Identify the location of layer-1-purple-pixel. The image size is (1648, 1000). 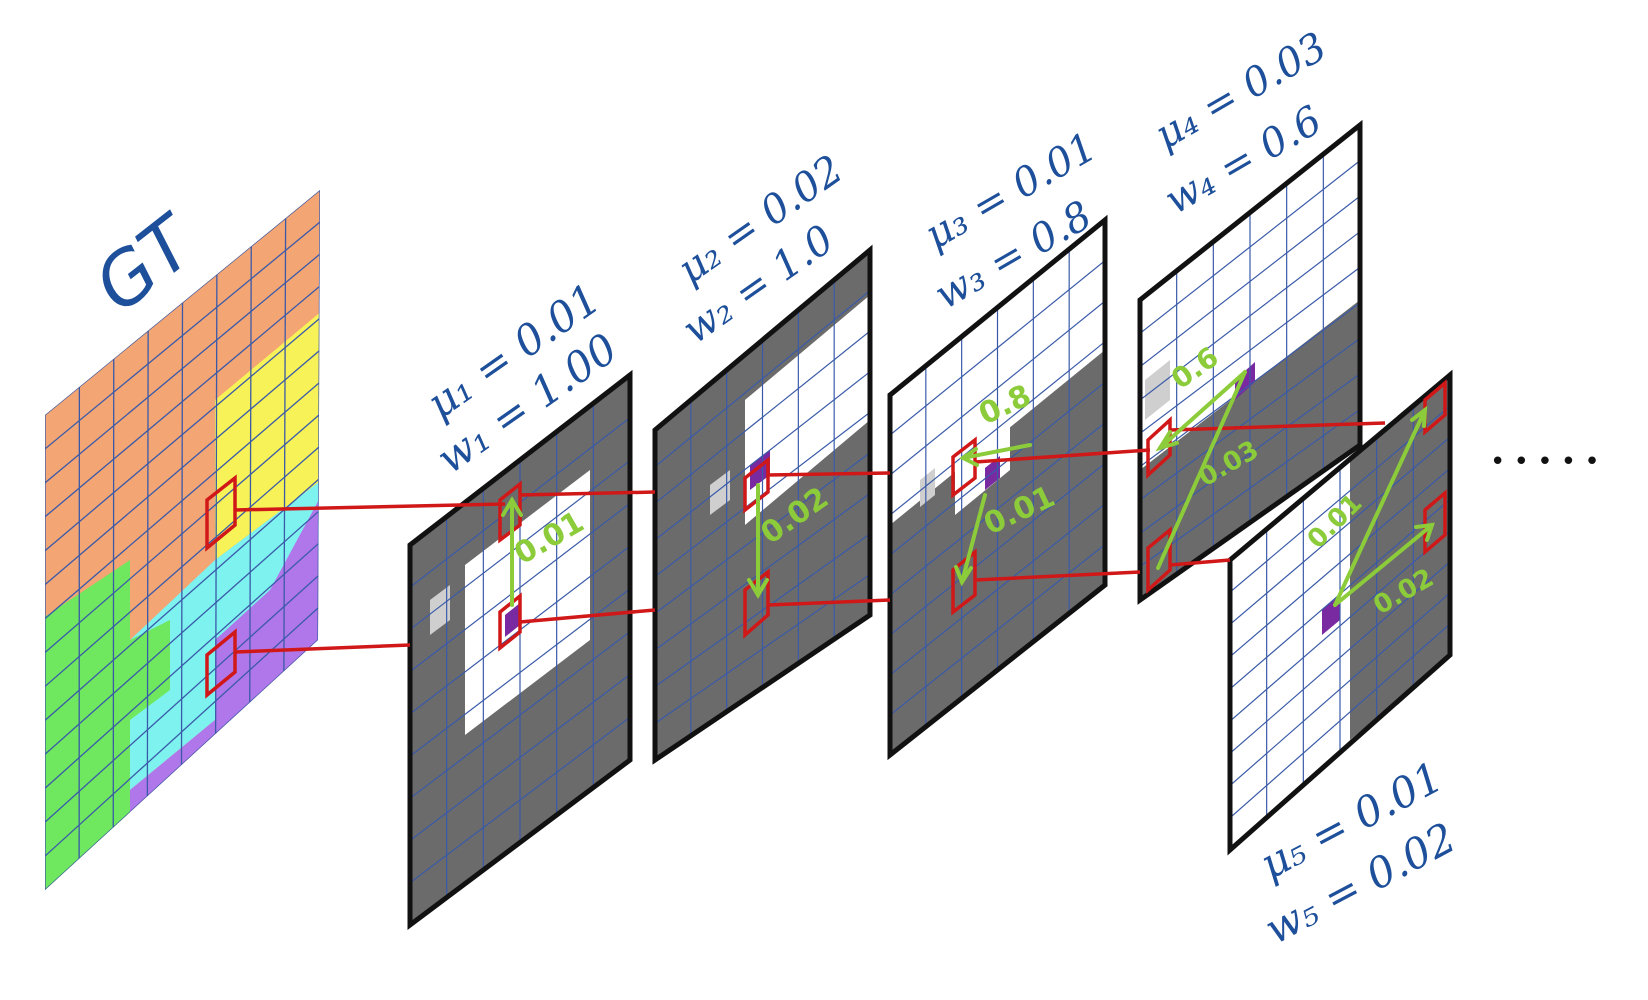
(512, 620).